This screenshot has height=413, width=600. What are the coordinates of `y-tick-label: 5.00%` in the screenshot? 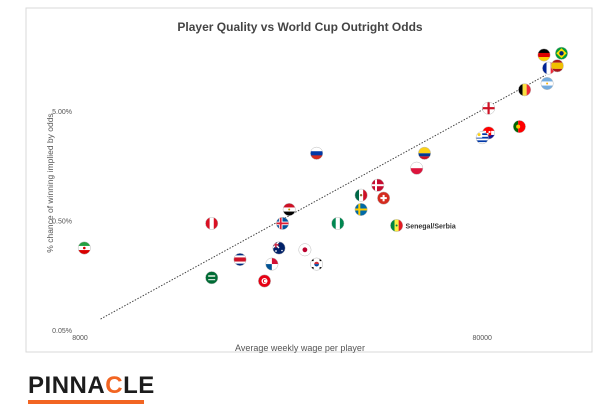 It's located at (62, 112).